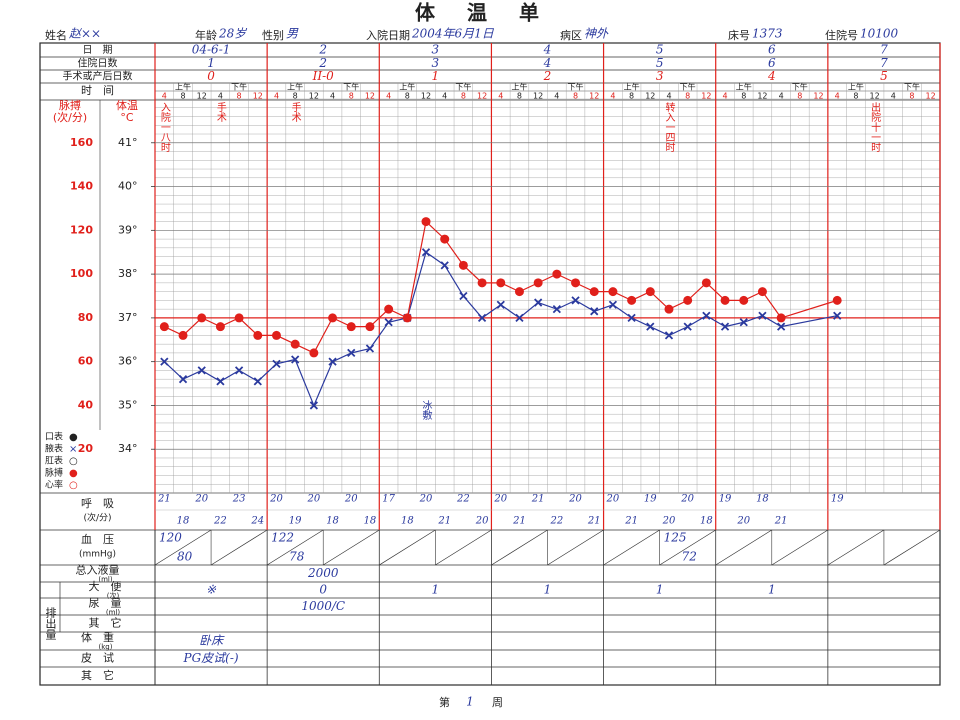  I want to click on info-value: 神外, so click(596, 34).